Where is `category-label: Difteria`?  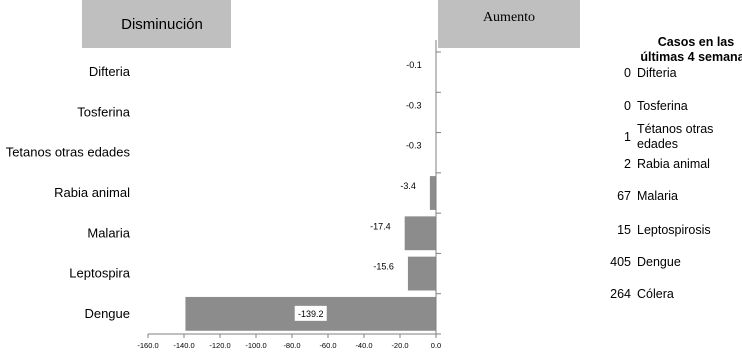
category-label: Difteria is located at coordinates (110, 71).